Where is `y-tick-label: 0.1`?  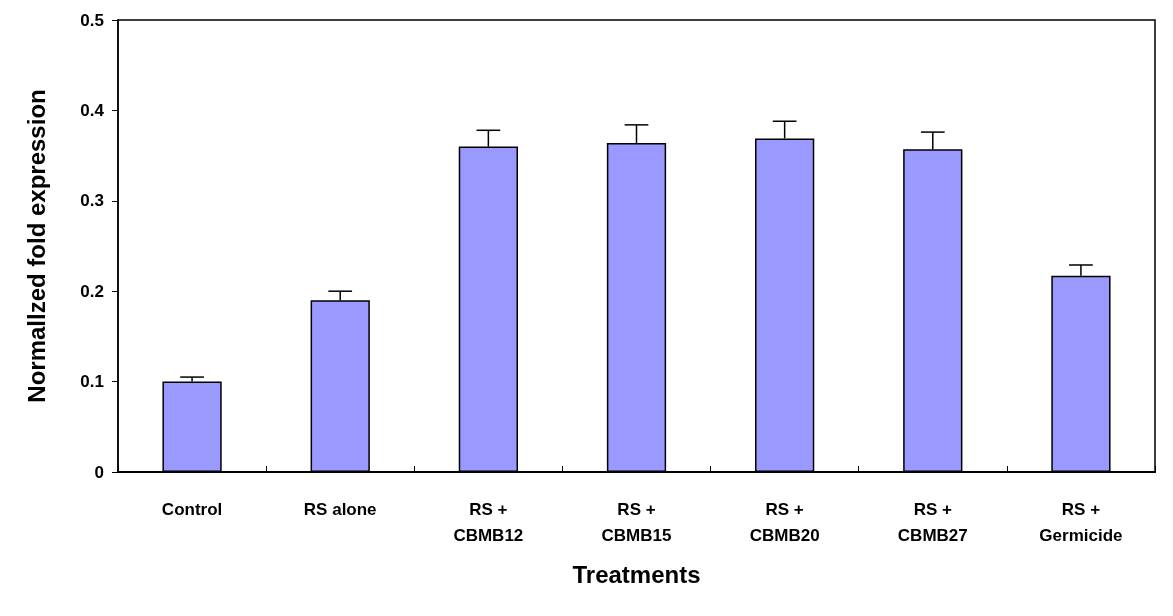
y-tick-label: 0.1 is located at coordinates (92, 382).